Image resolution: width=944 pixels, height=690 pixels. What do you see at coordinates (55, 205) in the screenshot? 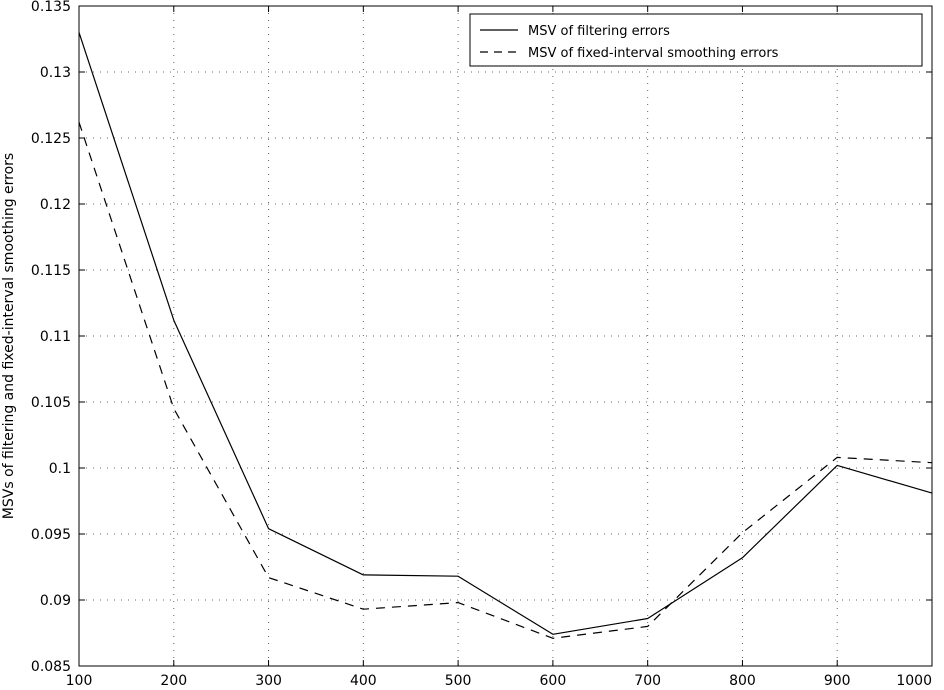
I see `y-tick-label: 0.12` at bounding box center [55, 205].